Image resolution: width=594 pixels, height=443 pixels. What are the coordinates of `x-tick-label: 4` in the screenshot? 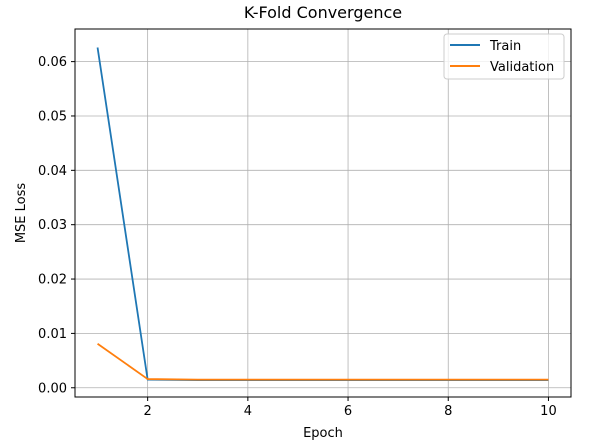 It's located at (248, 411).